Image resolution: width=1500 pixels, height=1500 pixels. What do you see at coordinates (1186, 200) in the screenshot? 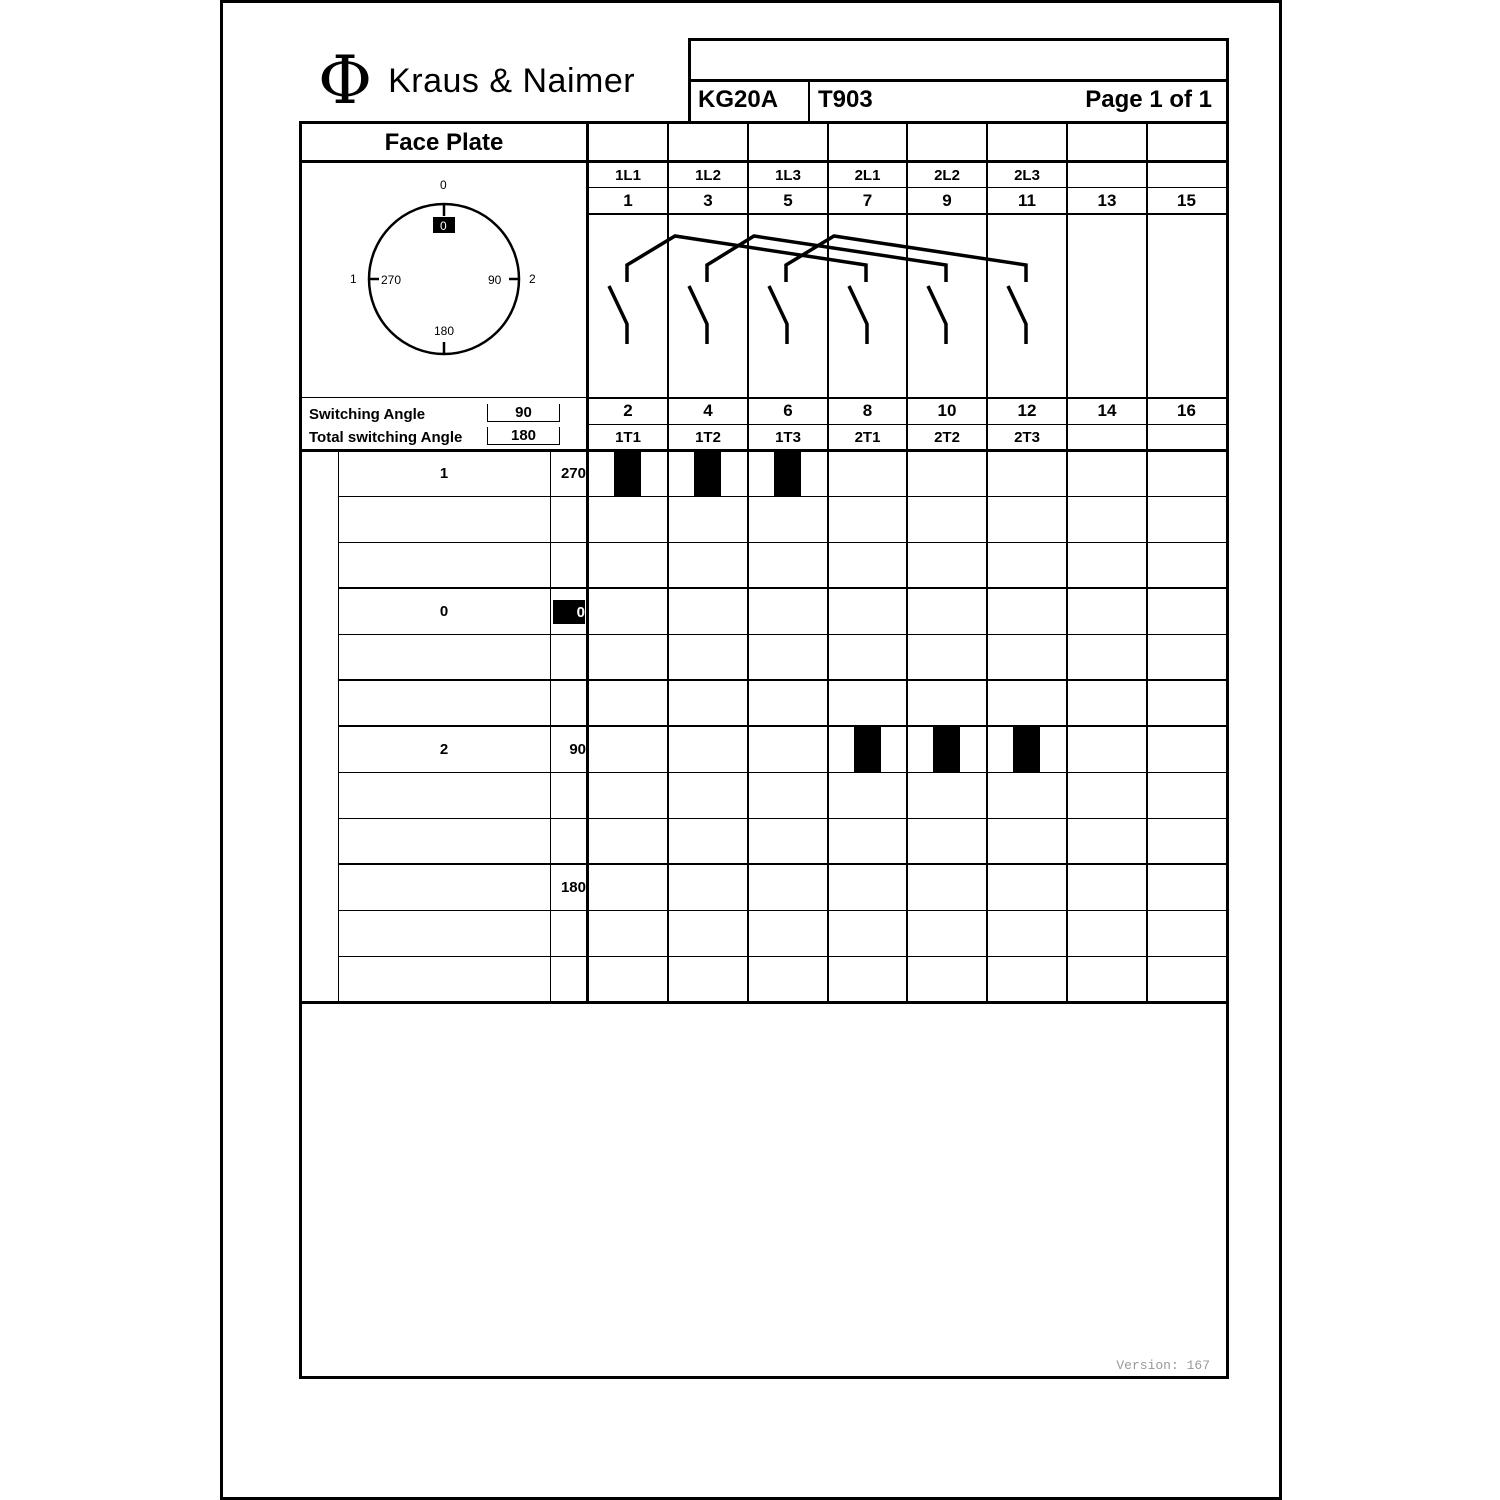
I see `terminal-number-top: 15` at bounding box center [1186, 200].